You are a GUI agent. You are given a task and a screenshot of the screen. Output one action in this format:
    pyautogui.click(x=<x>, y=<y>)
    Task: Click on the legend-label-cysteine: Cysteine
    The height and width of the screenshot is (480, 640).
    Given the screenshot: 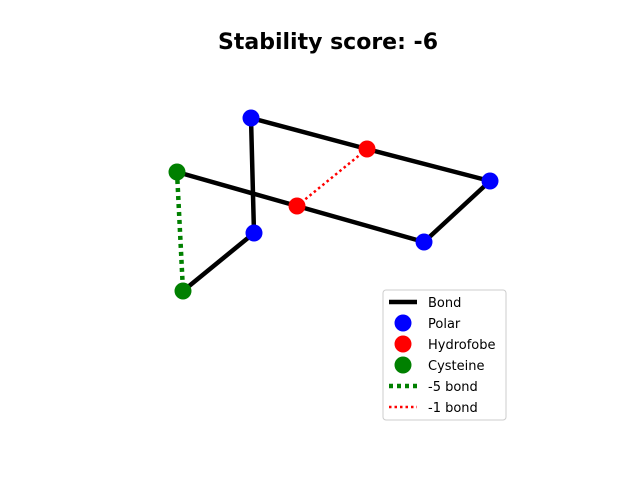 What is the action you would take?
    pyautogui.click(x=456, y=366)
    